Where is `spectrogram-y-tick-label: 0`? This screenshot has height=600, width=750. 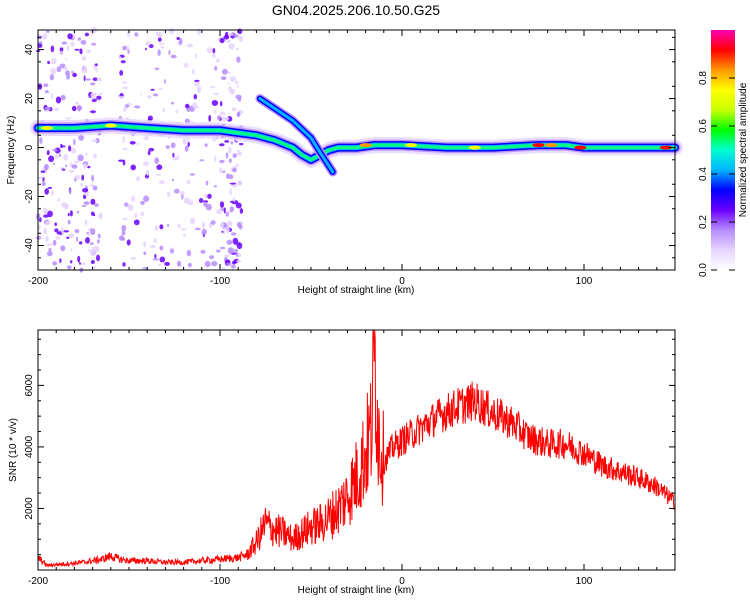 spectrogram-y-tick-label: 0 is located at coordinates (29, 147).